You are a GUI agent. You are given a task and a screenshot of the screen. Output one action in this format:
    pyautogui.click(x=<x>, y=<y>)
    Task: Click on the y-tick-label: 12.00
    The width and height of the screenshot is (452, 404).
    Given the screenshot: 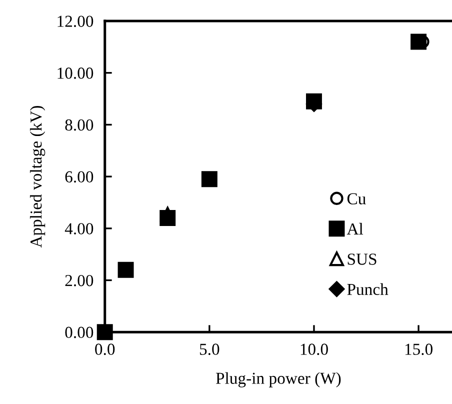 What is the action you would take?
    pyautogui.click(x=76, y=22)
    